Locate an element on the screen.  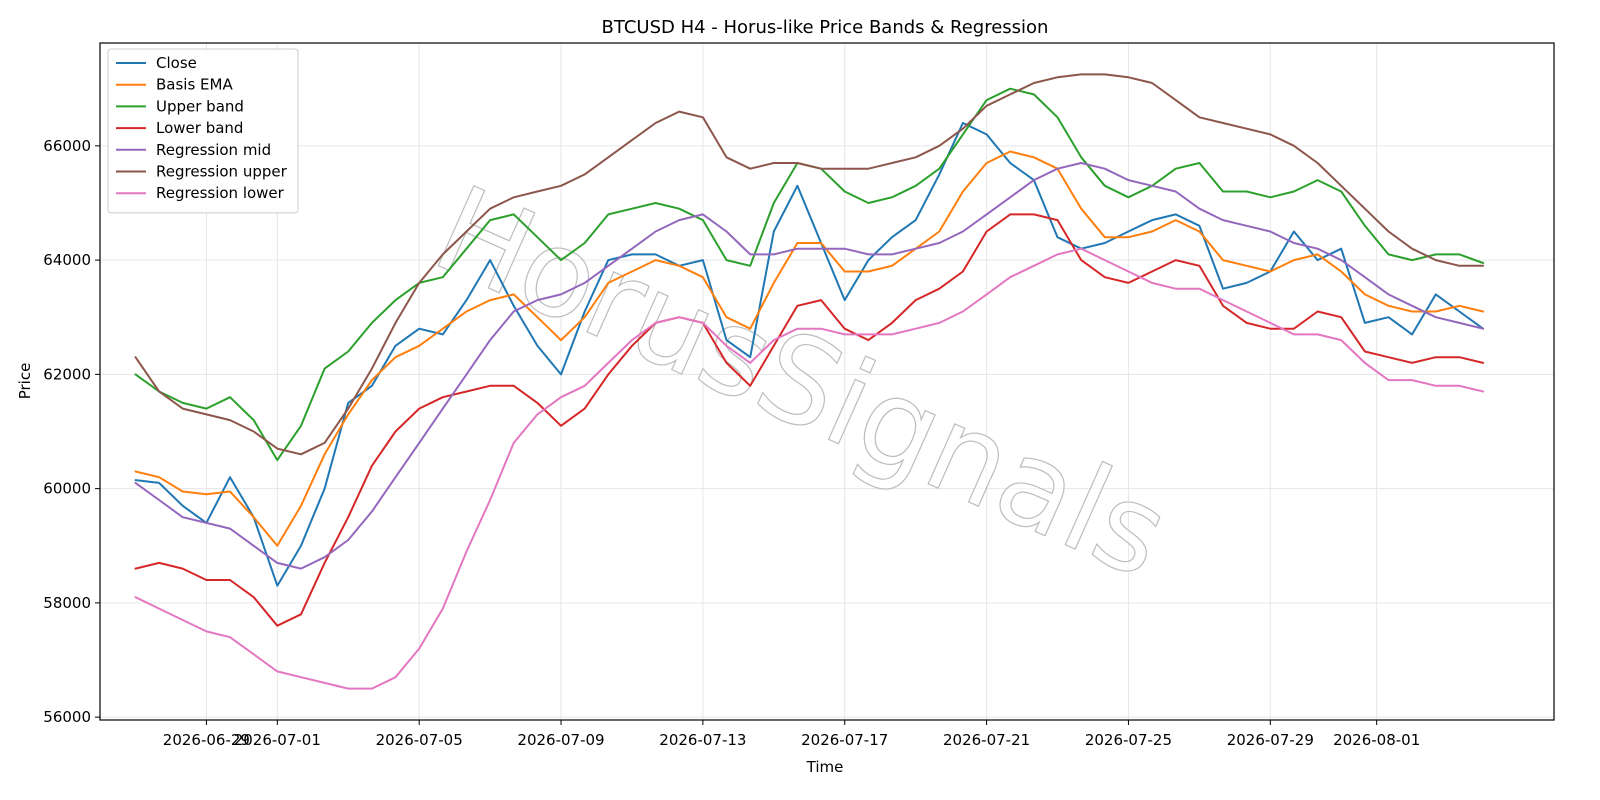
y-axis-ticks: 56000 58000 60000 62000 64000 66000 is located at coordinates (71, 431).